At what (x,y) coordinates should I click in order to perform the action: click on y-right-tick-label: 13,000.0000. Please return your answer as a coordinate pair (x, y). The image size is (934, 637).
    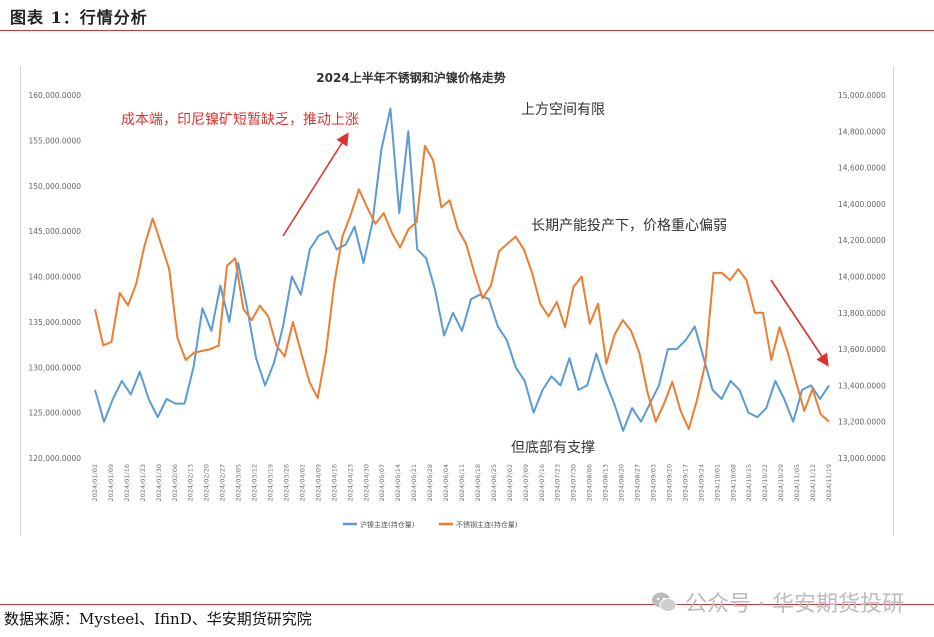
    Looking at the image, I should click on (862, 458).